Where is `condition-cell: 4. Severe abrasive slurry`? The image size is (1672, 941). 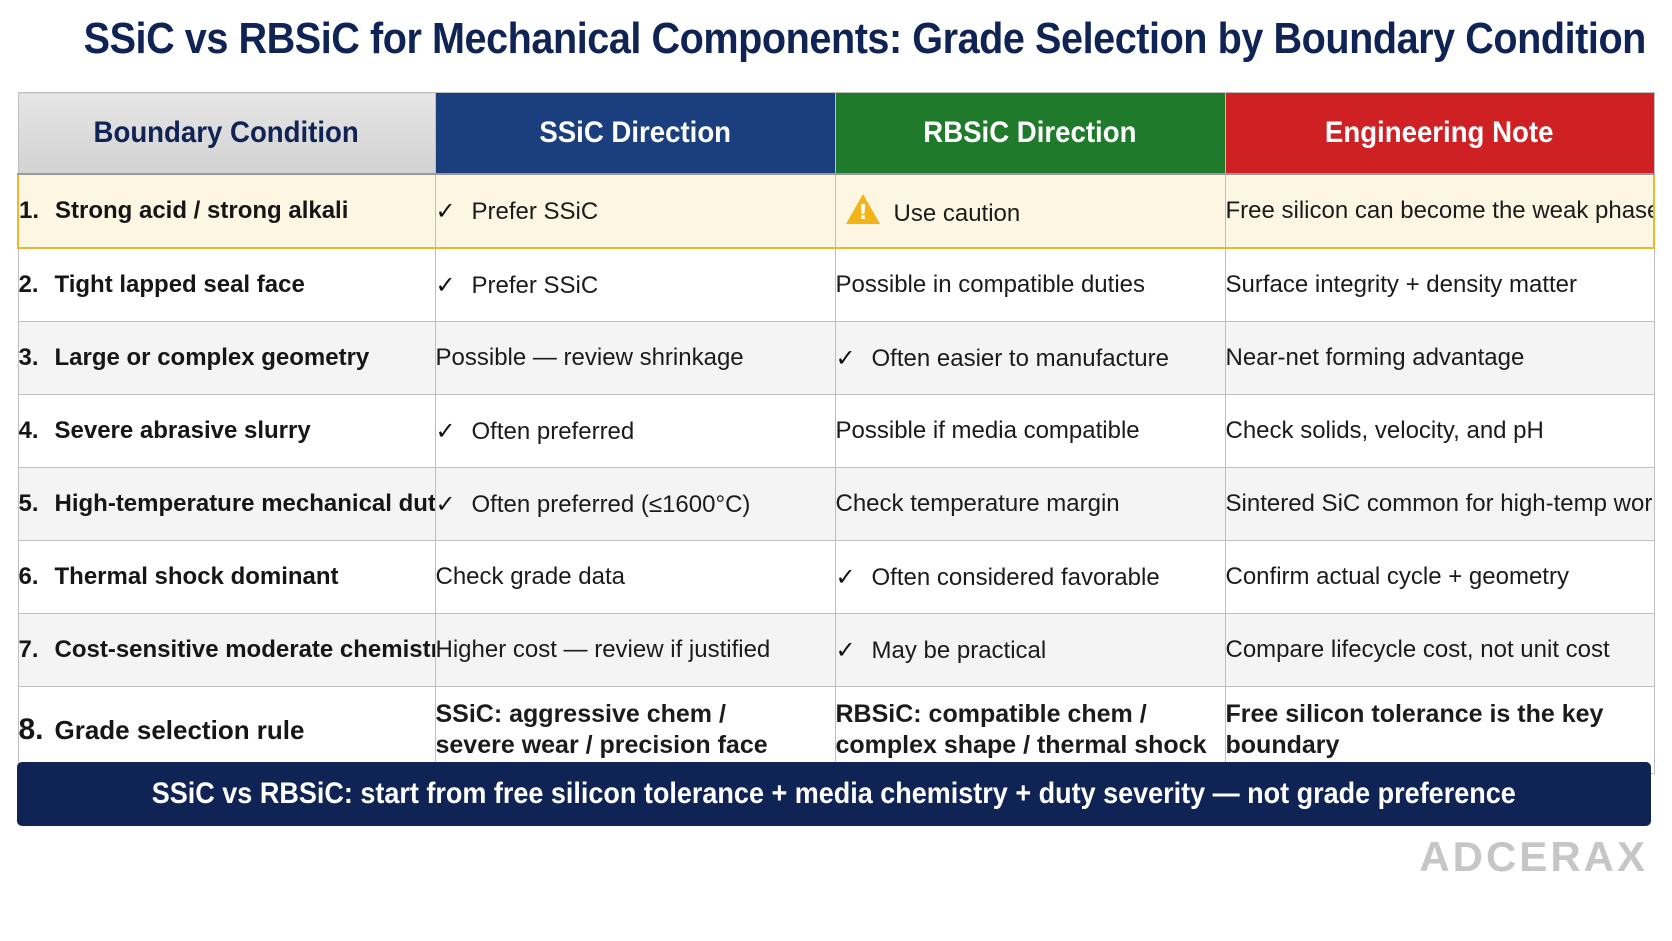 condition-cell: 4. Severe abrasive slurry is located at coordinates (226, 431).